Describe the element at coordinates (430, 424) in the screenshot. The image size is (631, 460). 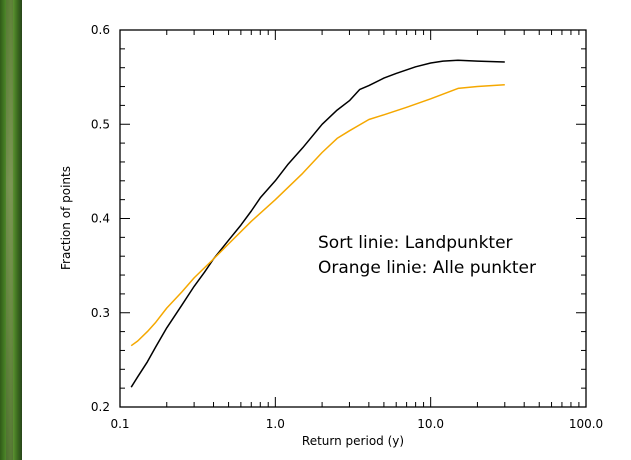
I see `x-tick-label: 10.0` at that location.